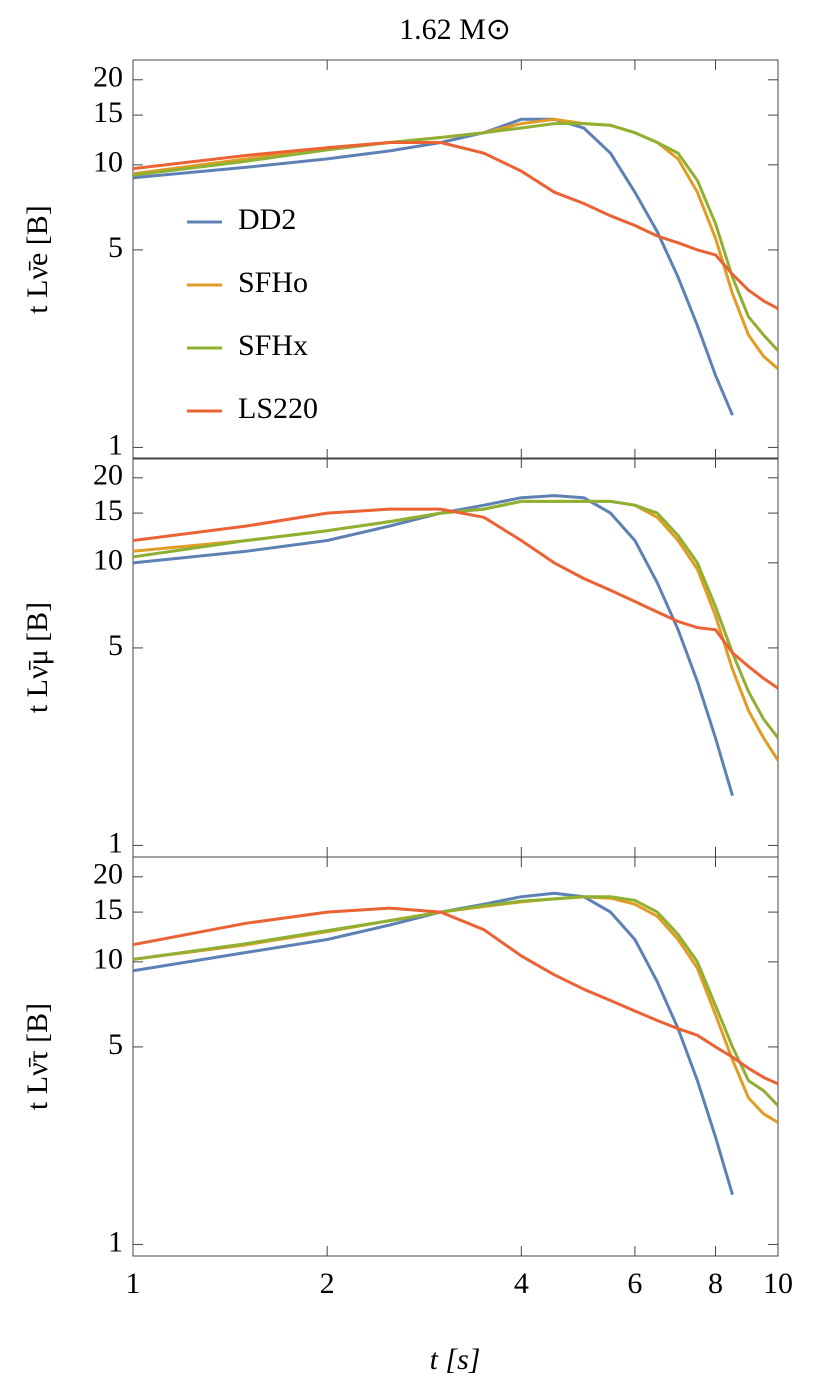 The width and height of the screenshot is (814, 1396). I want to click on x-tick-label: 10, so click(778, 1283).